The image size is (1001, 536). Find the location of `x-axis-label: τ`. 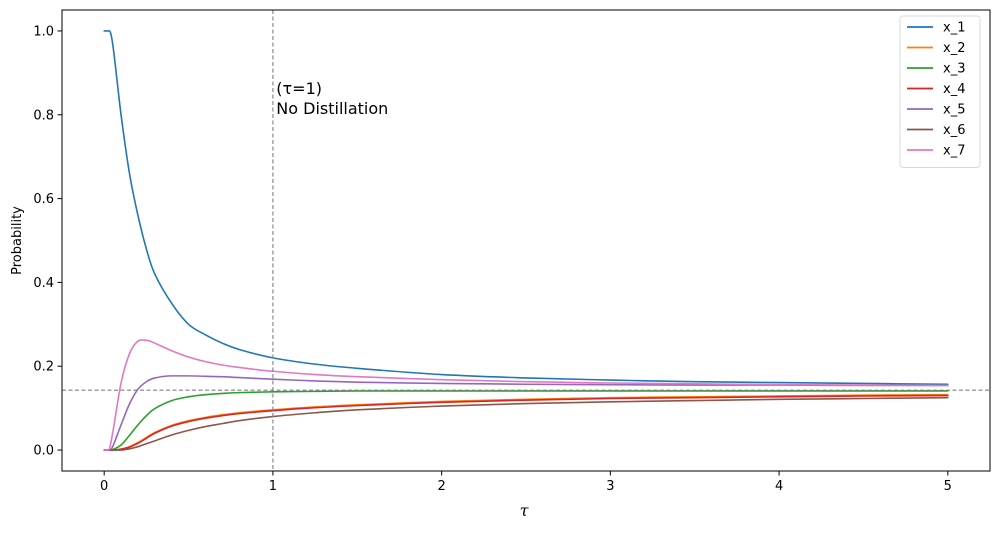

x-axis-label: τ is located at coordinates (525, 510).